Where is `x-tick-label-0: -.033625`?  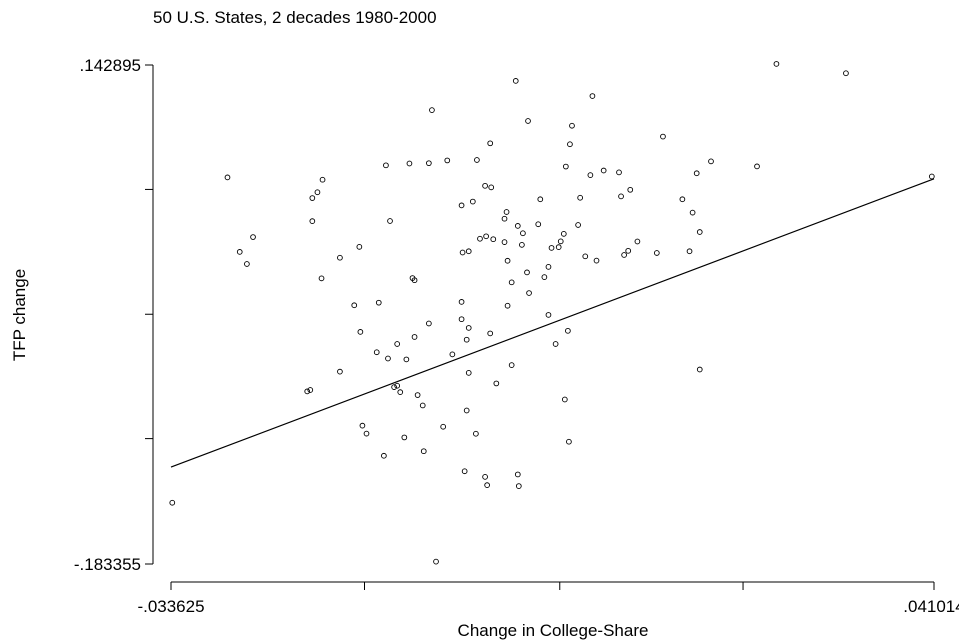 x-tick-label-0: -.033625 is located at coordinates (170, 606).